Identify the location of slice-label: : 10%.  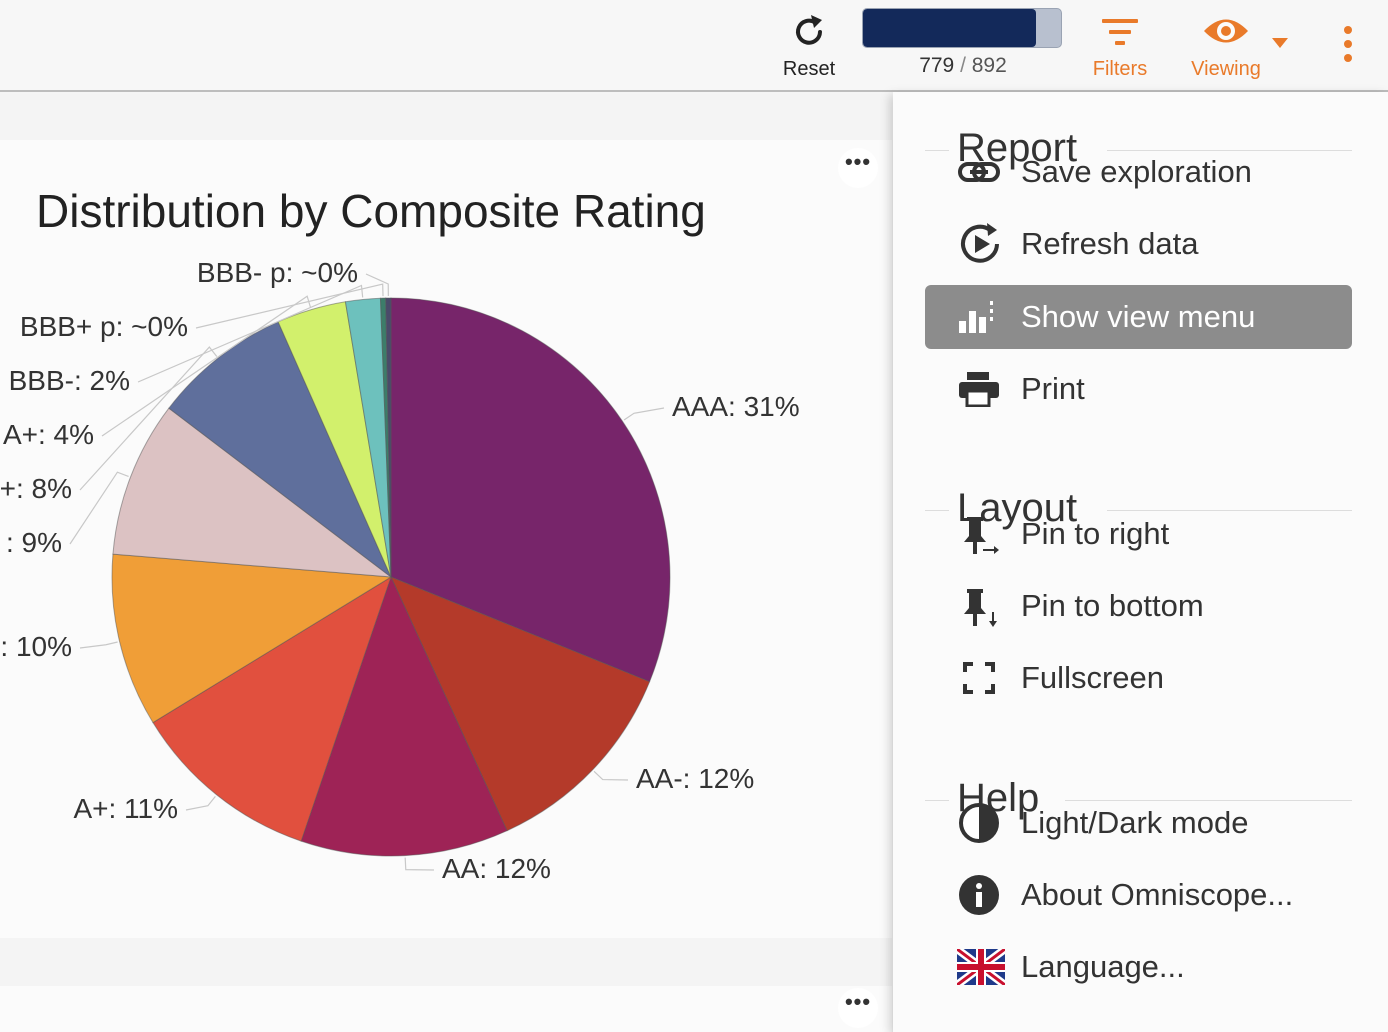
(36, 646).